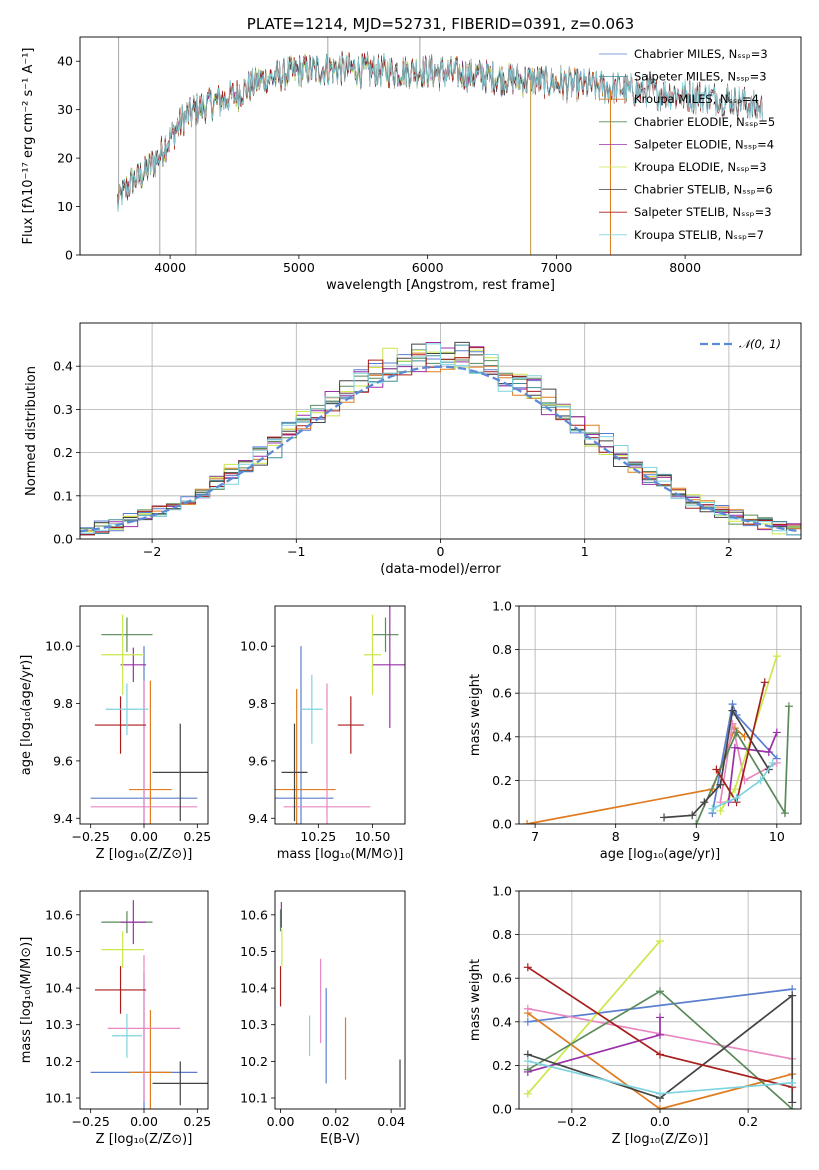 Image resolution: width=819 pixels, height=1170 pixels. What do you see at coordinates (760, 344) in the screenshot?
I see `legend-entry: 𝒩(0, 1)` at bounding box center [760, 344].